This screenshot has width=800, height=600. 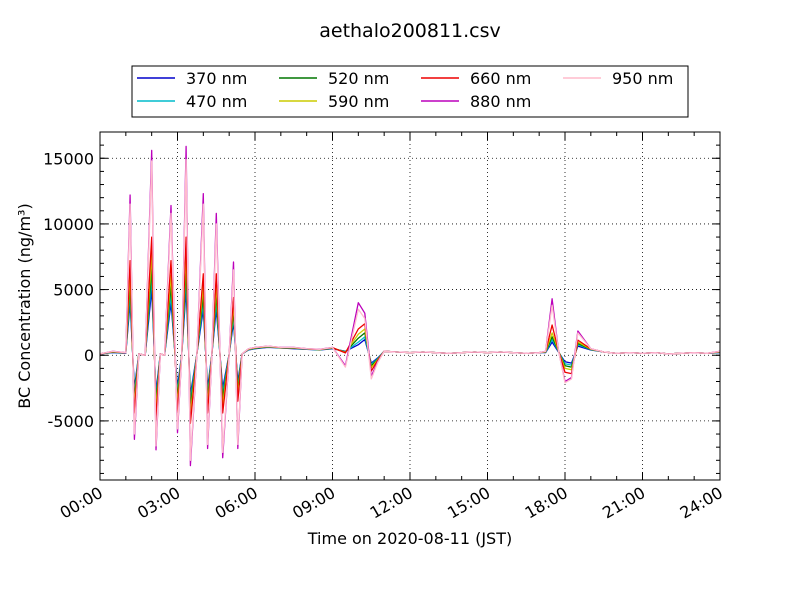 What do you see at coordinates (358, 101) in the screenshot?
I see `legend-label-590-nm: 590 nm` at bounding box center [358, 101].